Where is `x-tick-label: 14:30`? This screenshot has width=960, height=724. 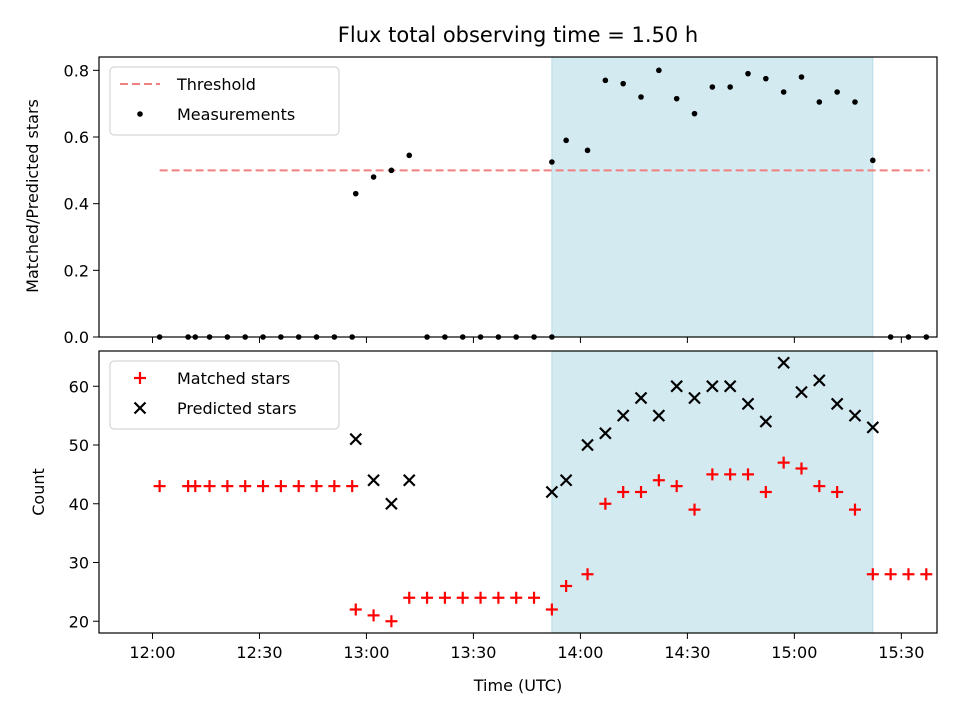 x-tick-label: 14:30 is located at coordinates (687, 652).